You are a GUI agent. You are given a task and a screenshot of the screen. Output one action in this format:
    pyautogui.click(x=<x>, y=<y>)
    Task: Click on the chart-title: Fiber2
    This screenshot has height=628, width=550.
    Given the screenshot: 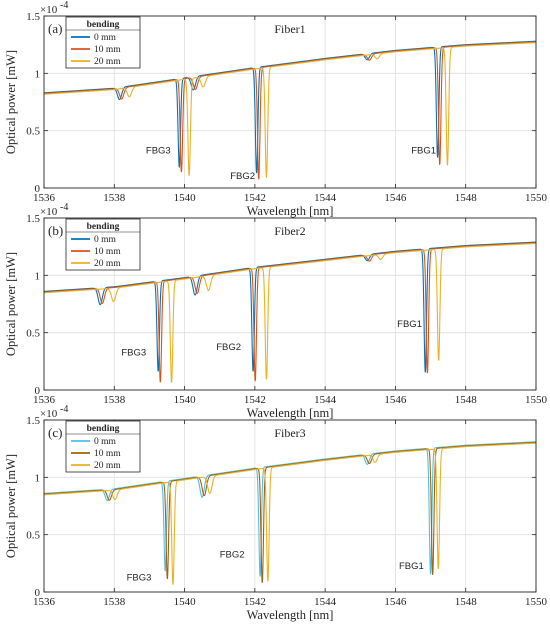 What is the action you would take?
    pyautogui.click(x=289, y=231)
    